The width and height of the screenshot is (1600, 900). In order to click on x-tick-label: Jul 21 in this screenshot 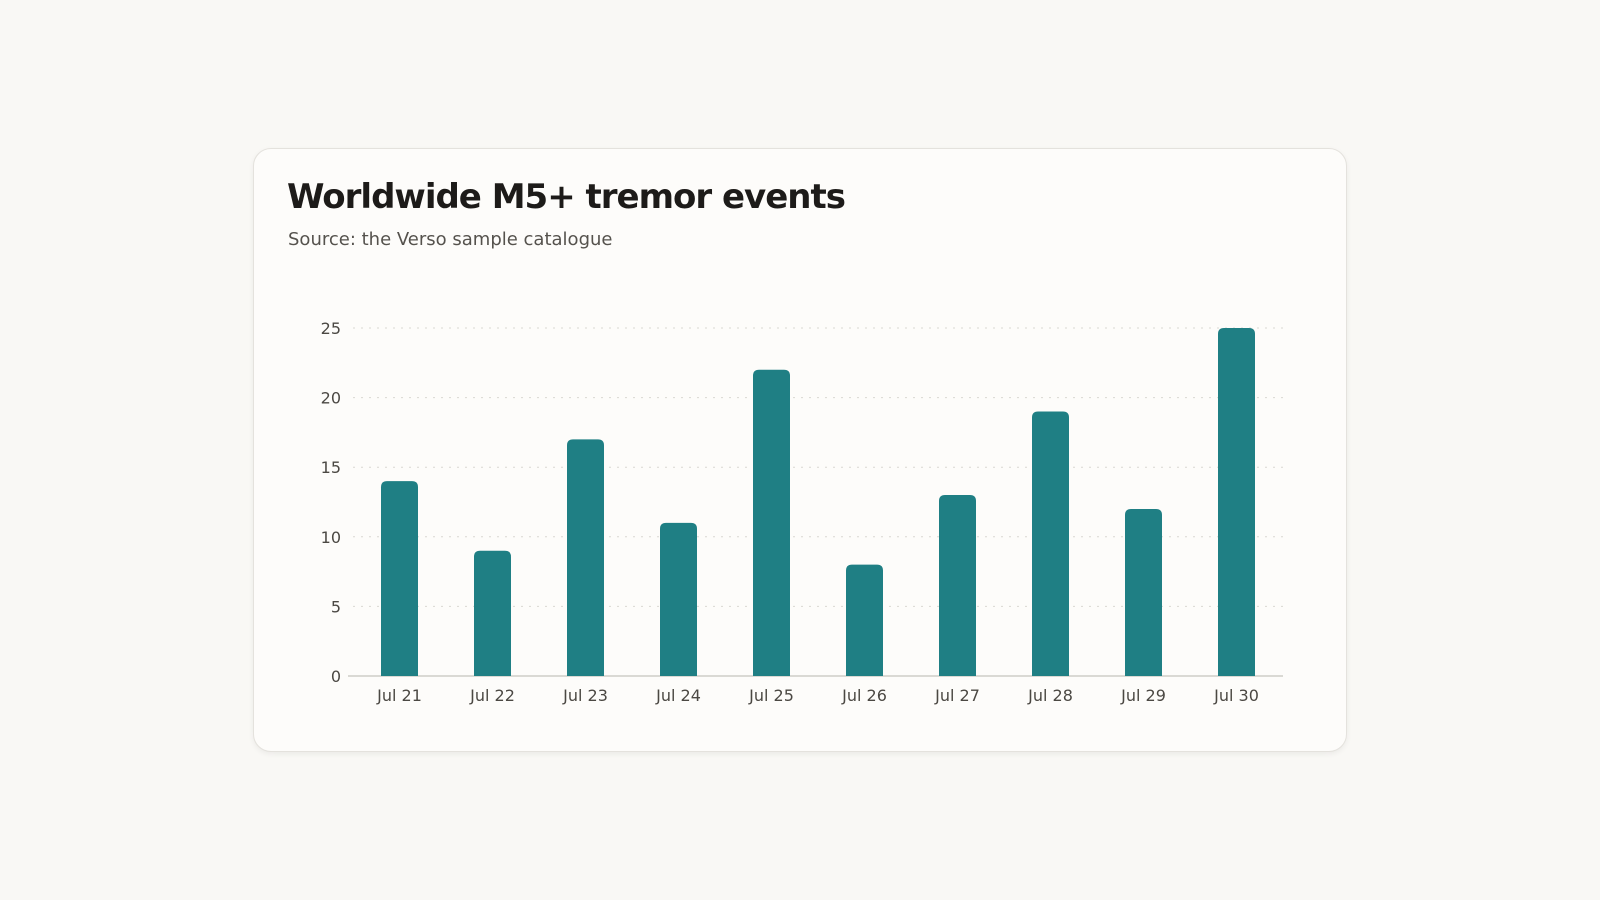, I will do `click(399, 695)`.